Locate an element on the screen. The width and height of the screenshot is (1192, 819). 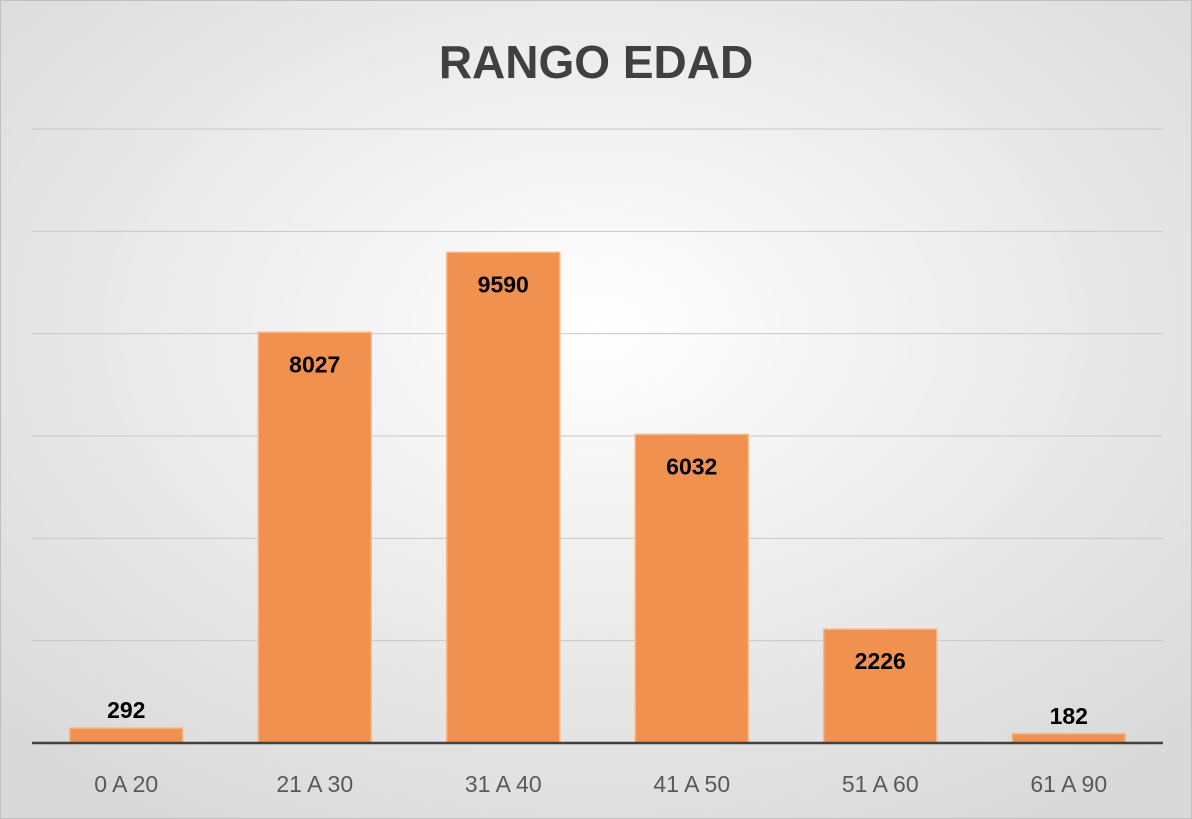
data-label: 9590 is located at coordinates (503, 284).